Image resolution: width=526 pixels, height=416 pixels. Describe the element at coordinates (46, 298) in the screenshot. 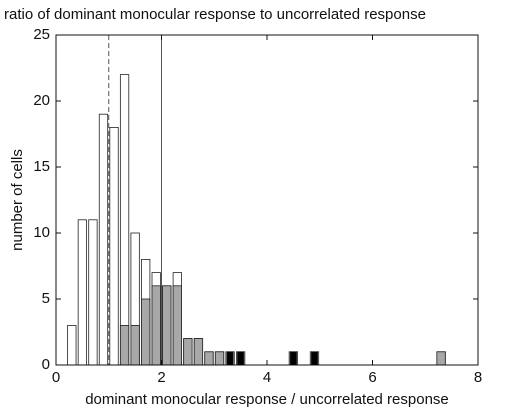

I see `y-tick-label: 5` at that location.